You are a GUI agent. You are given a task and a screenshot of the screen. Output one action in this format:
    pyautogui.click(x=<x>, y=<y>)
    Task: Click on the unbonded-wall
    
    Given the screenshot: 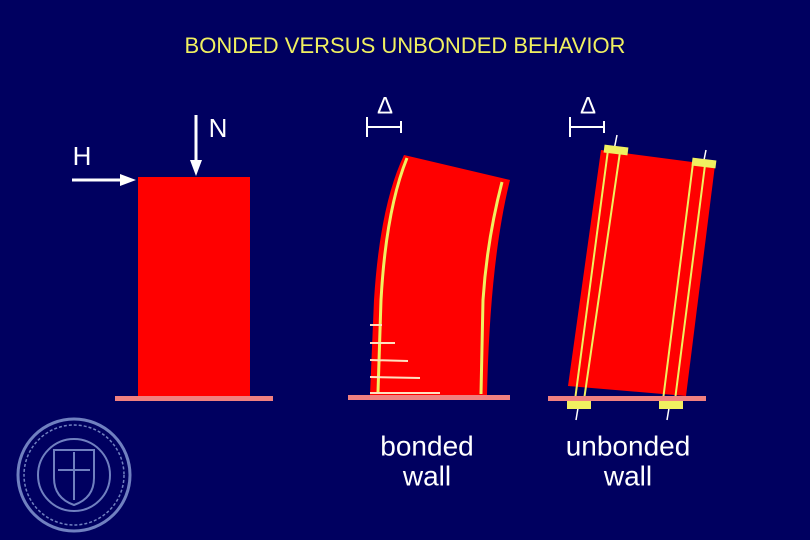 What is the action you would take?
    pyautogui.click(x=641, y=273)
    